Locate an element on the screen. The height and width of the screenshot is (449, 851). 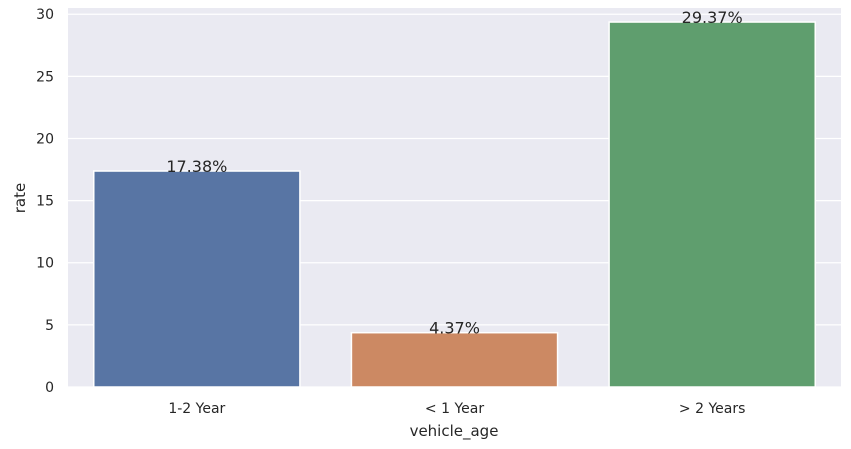
y-tick-label: 0 is located at coordinates (49, 388).